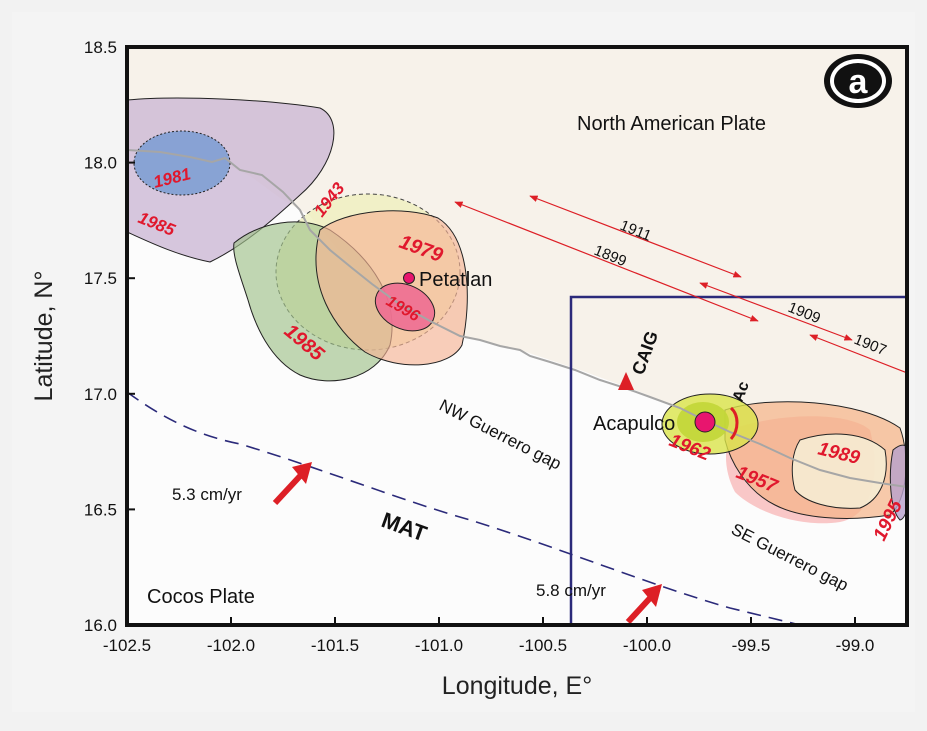  Describe the element at coordinates (776, 311) in the screenshot. I see `rupture-extent-1909` at that location.